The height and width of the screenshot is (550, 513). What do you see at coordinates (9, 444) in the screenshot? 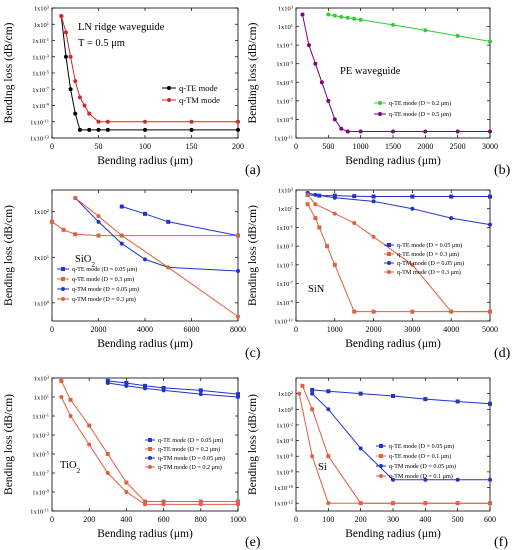
I see `y-axis-label: Bending loss (dB/cm)` at bounding box center [9, 444].